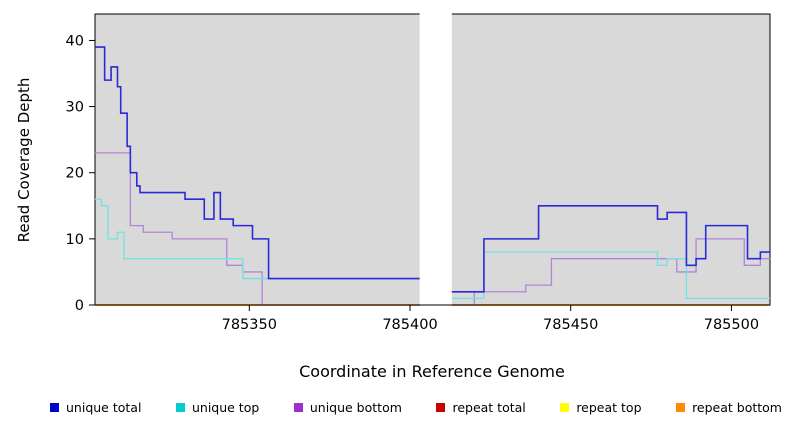 The height and width of the screenshot is (432, 792). What do you see at coordinates (432, 371) in the screenshot?
I see `x-axis-label: Coordinate in Reference Genome` at bounding box center [432, 371].